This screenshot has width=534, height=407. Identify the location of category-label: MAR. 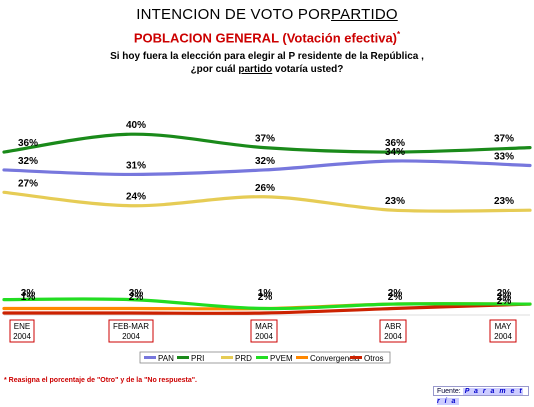
(264, 326).